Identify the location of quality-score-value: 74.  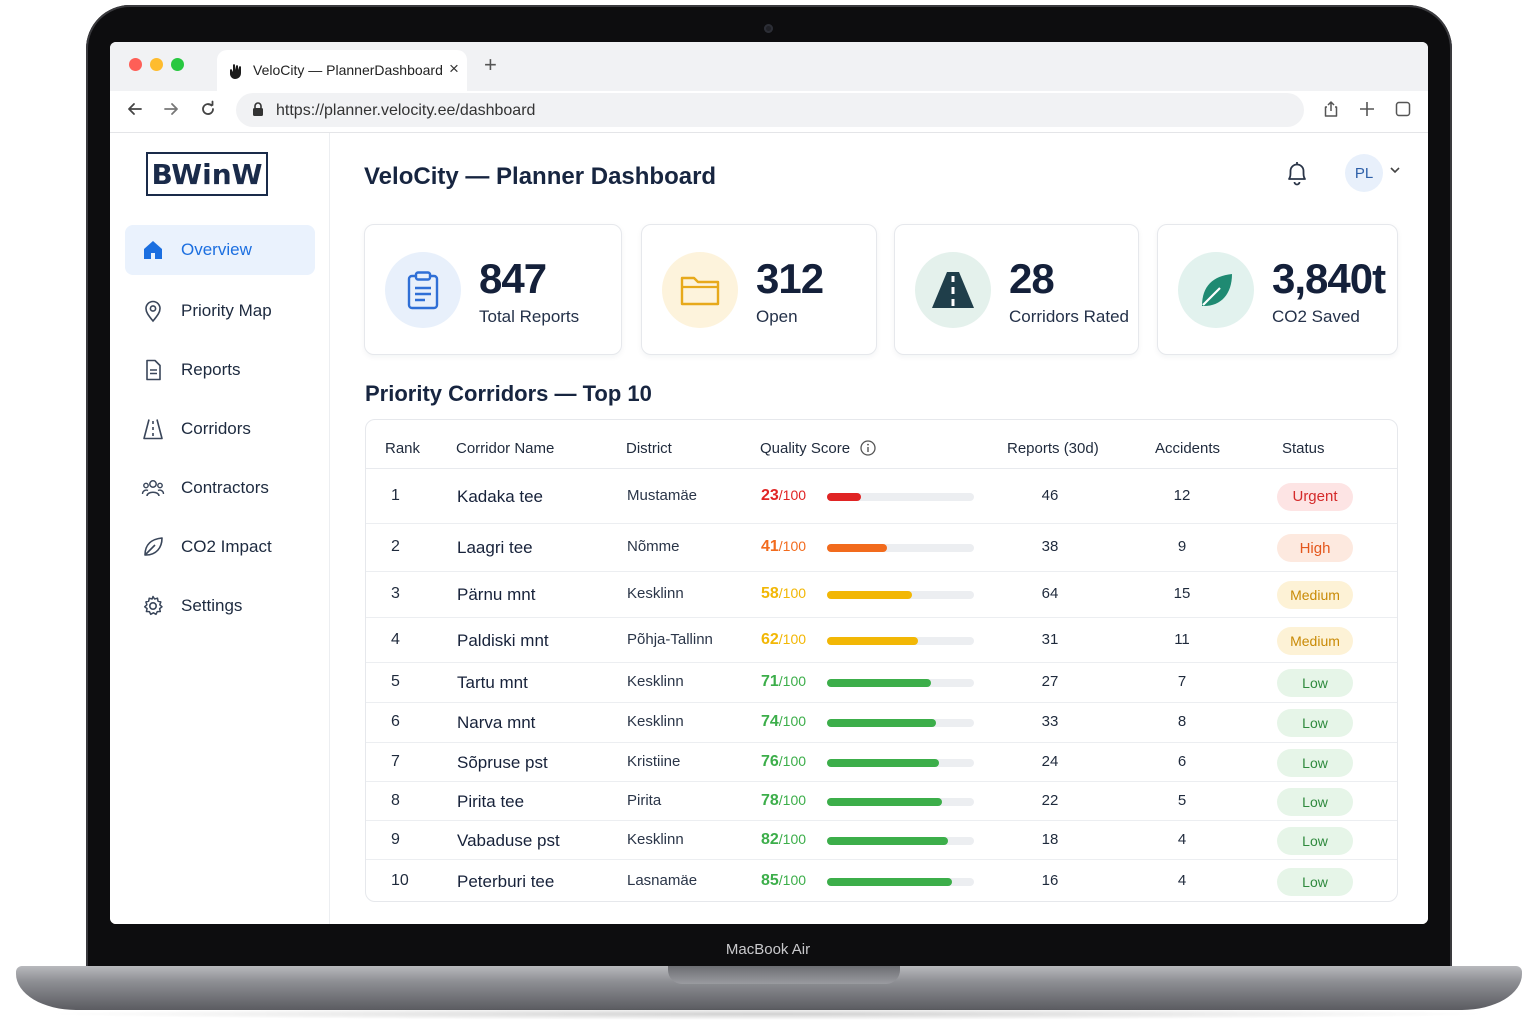
(770, 721).